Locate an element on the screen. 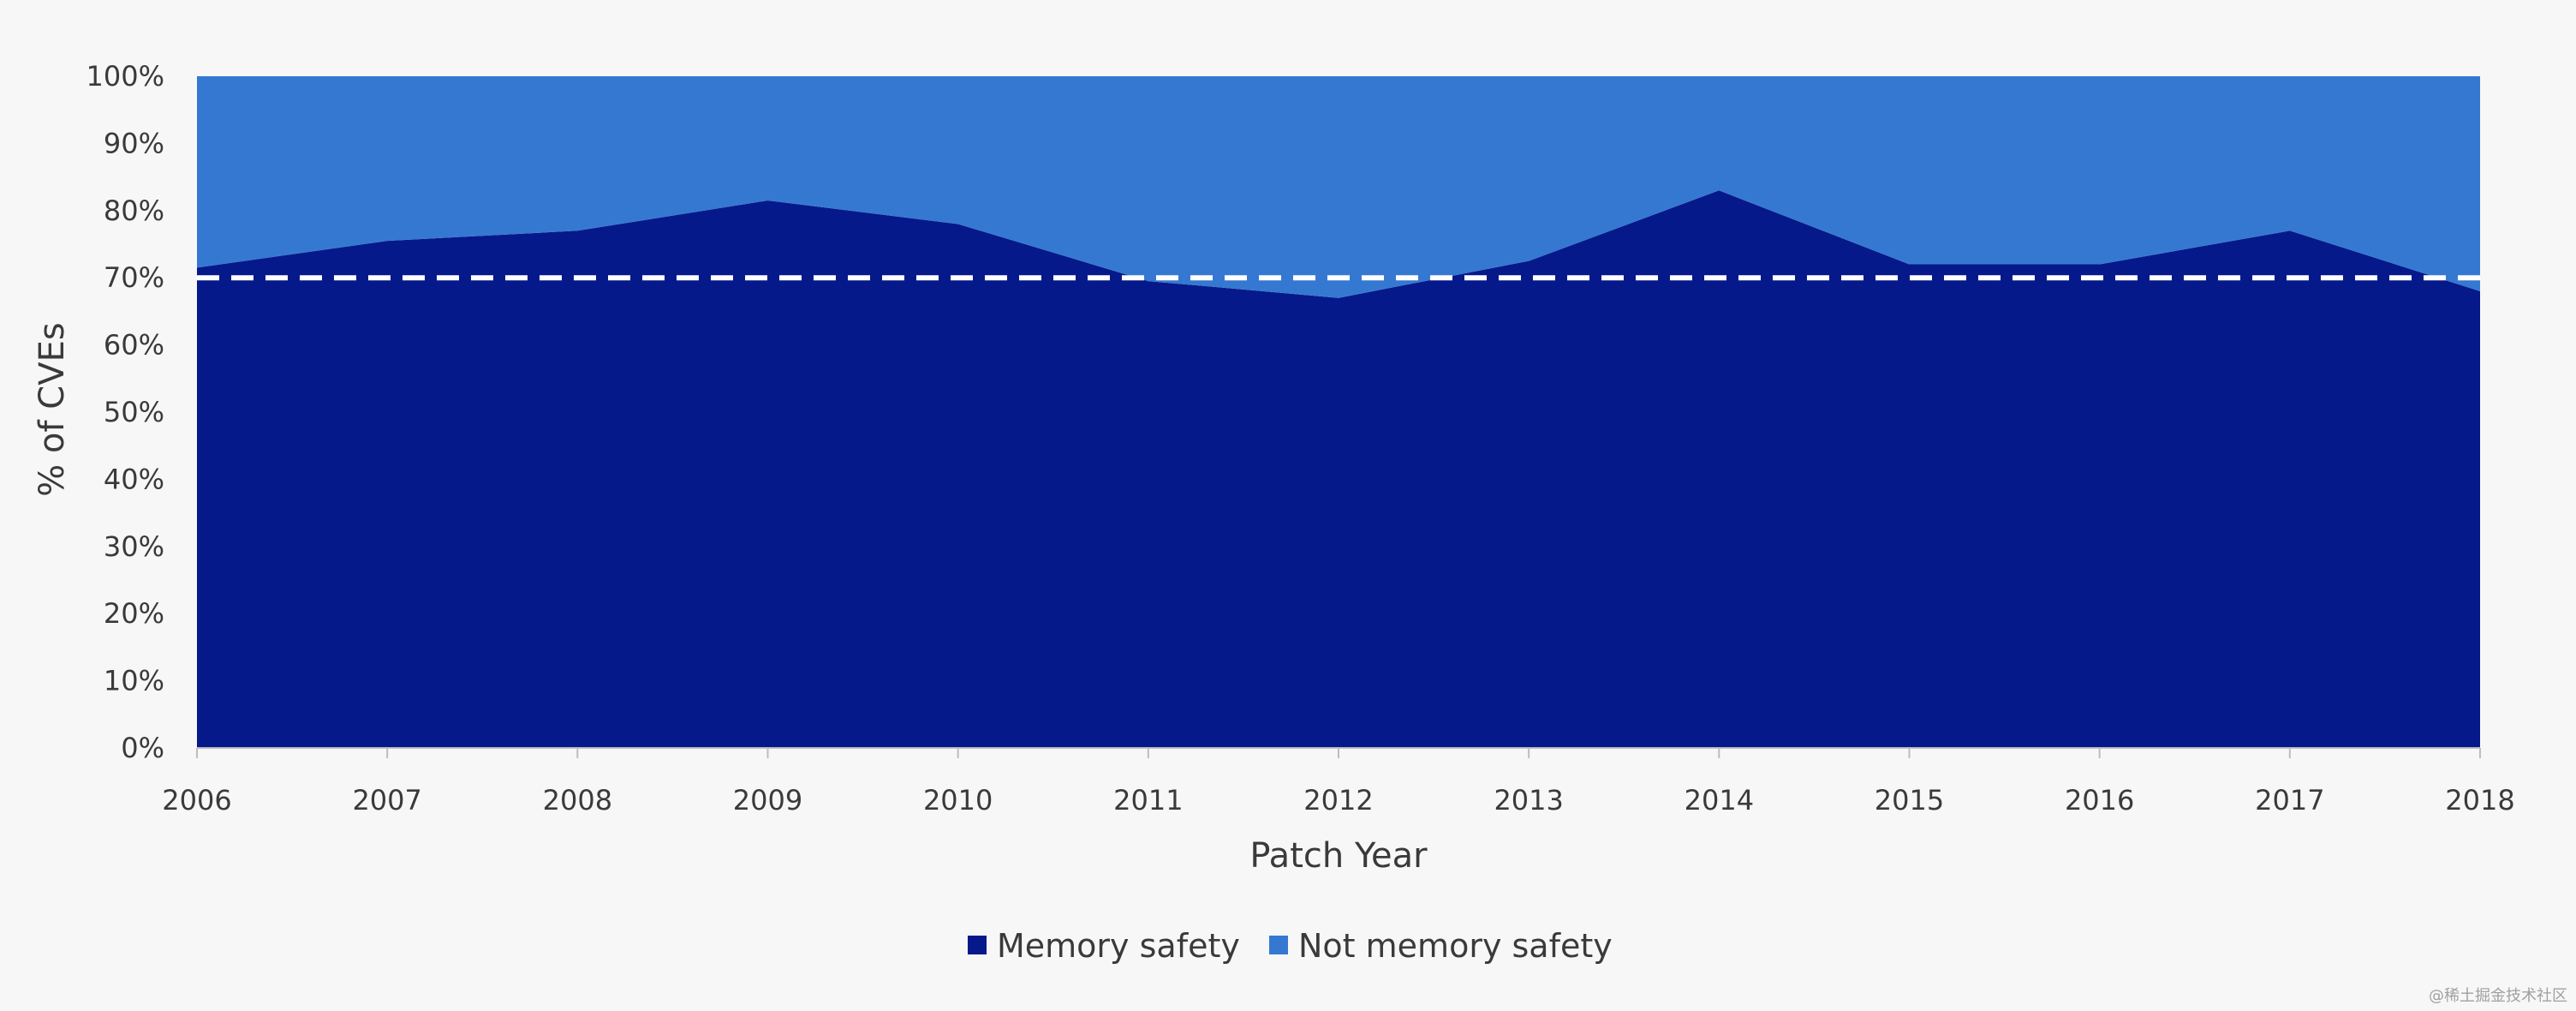 Image resolution: width=2576 pixels, height=1011 pixels. x-axis-title: Patch Year is located at coordinates (1338, 856).